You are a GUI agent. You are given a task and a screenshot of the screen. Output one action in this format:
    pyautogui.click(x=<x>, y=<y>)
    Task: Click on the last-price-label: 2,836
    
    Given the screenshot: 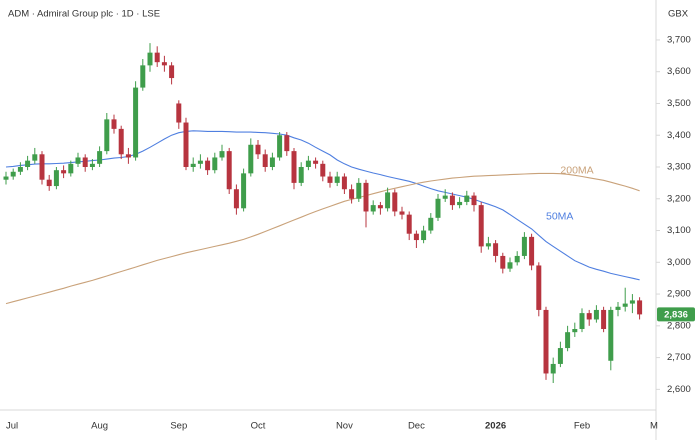 What is the action you would take?
    pyautogui.click(x=676, y=314)
    